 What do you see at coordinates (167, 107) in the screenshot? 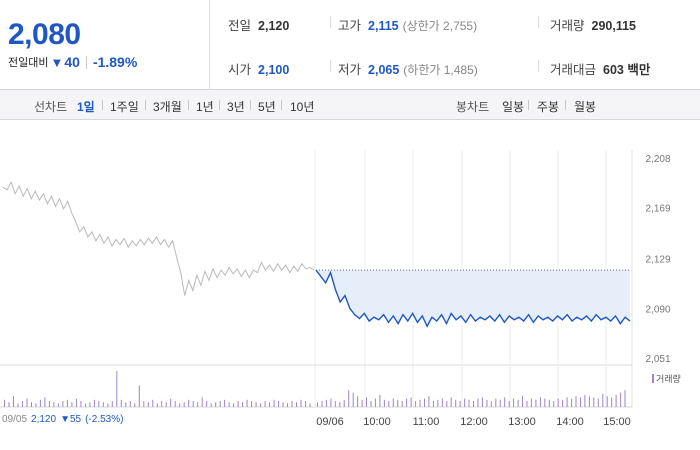
I see `period-3m: 3개월` at bounding box center [167, 107].